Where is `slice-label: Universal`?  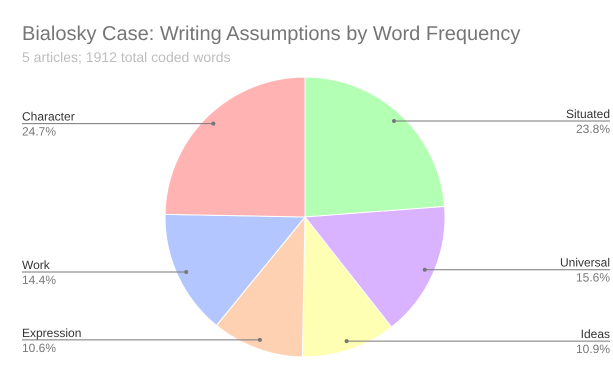
slice-label: Universal is located at coordinates (585, 263).